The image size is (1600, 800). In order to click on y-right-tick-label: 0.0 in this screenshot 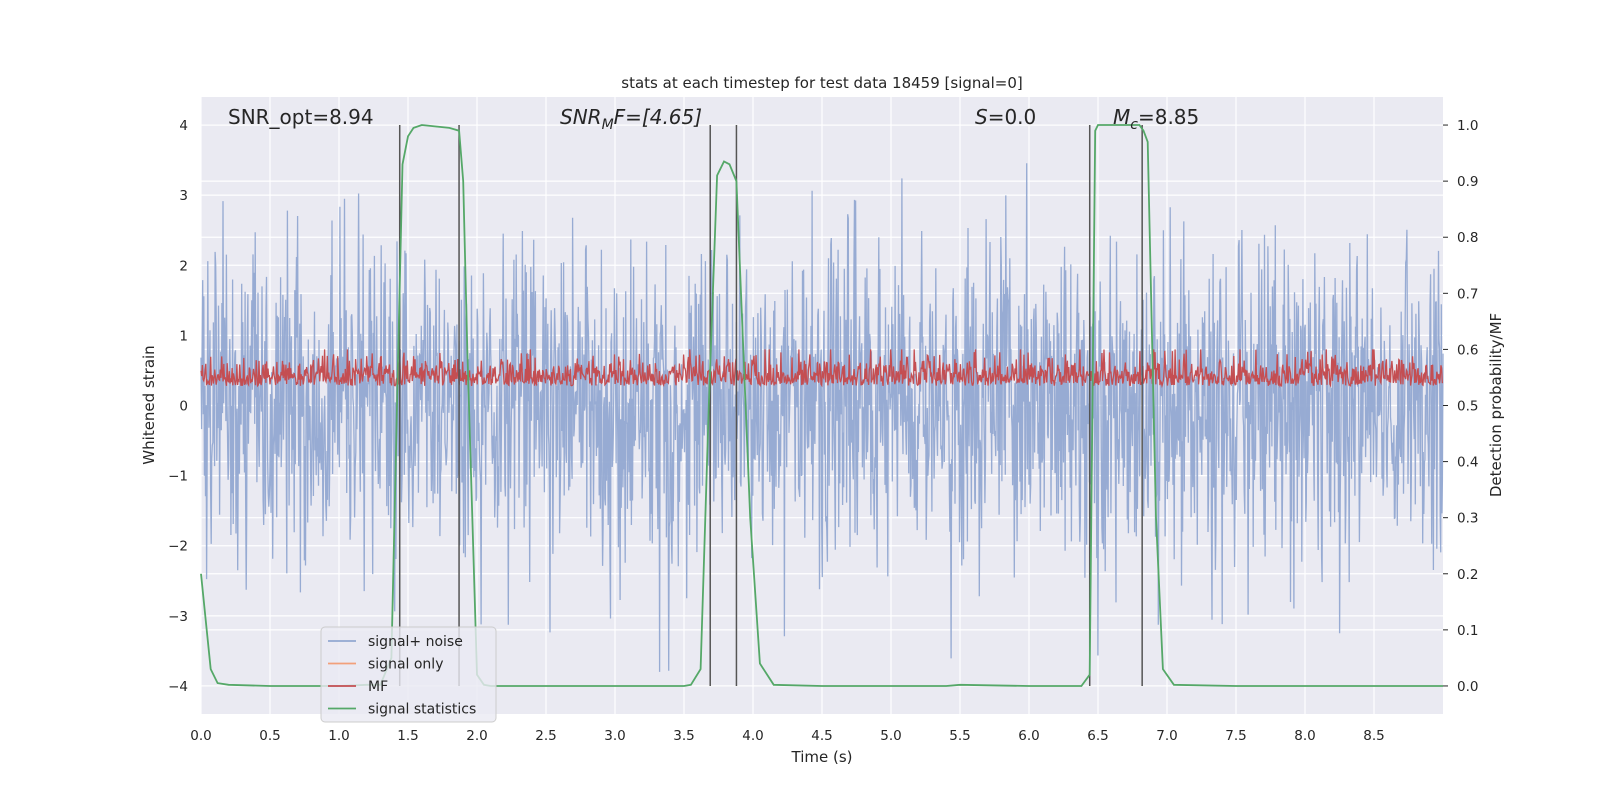, I will do `click(1467, 687)`.